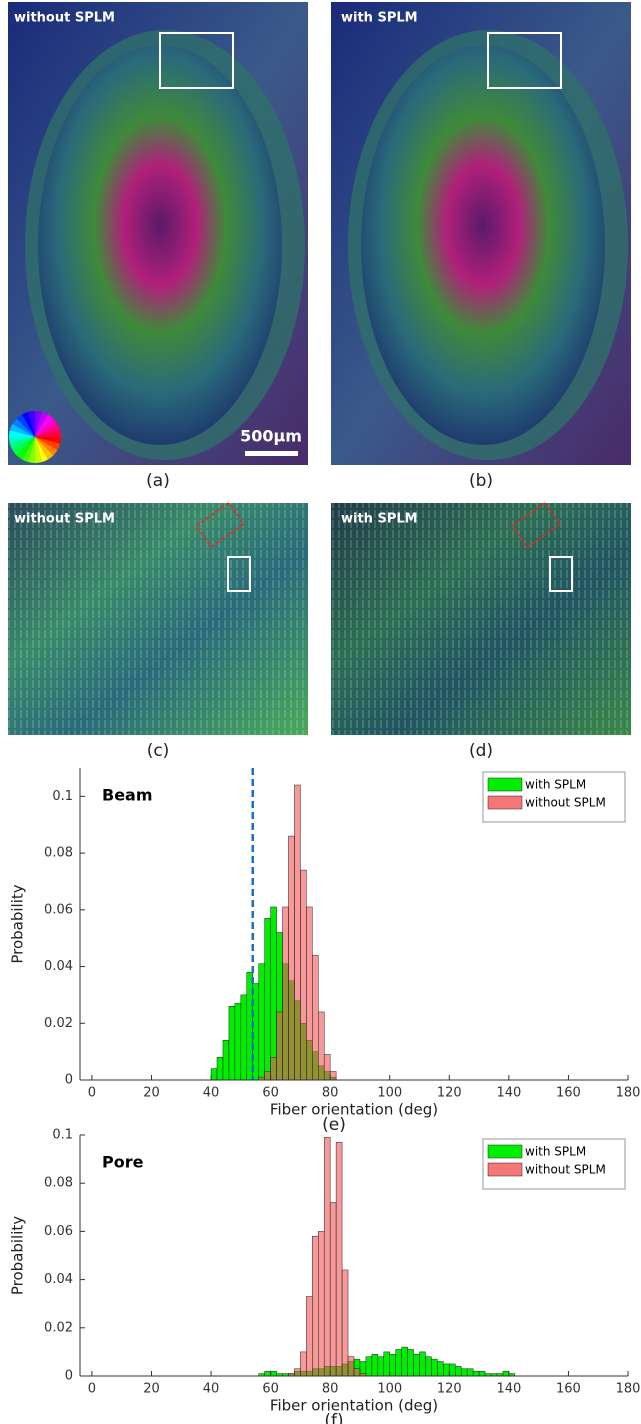 This screenshot has height=1424, width=641. I want to click on image-d, so click(481, 618).